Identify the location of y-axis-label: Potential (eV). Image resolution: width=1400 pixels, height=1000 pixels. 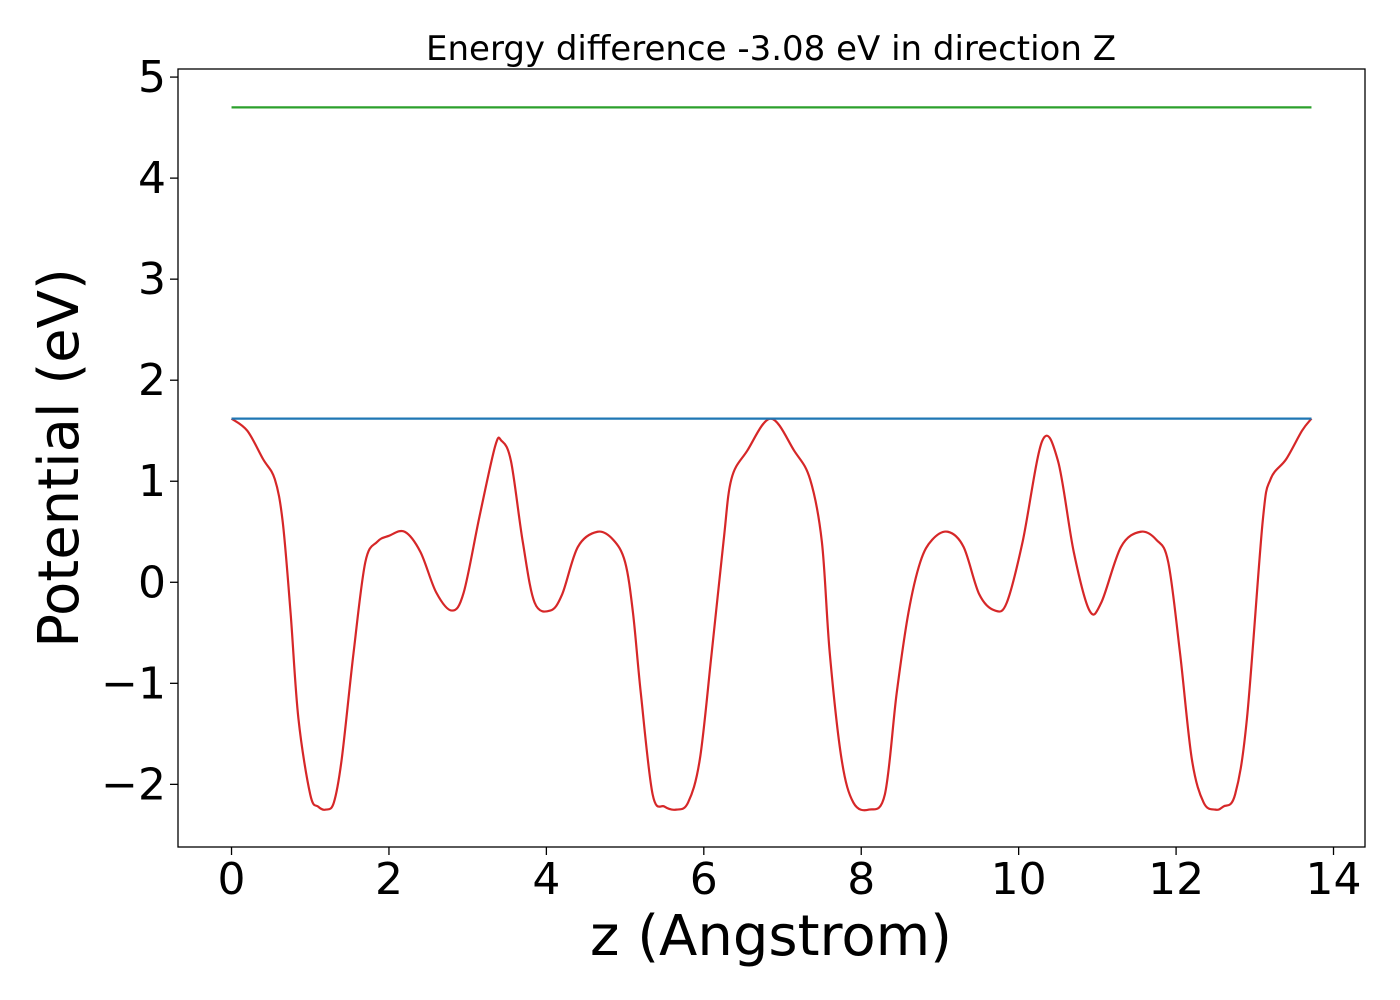
(59, 458).